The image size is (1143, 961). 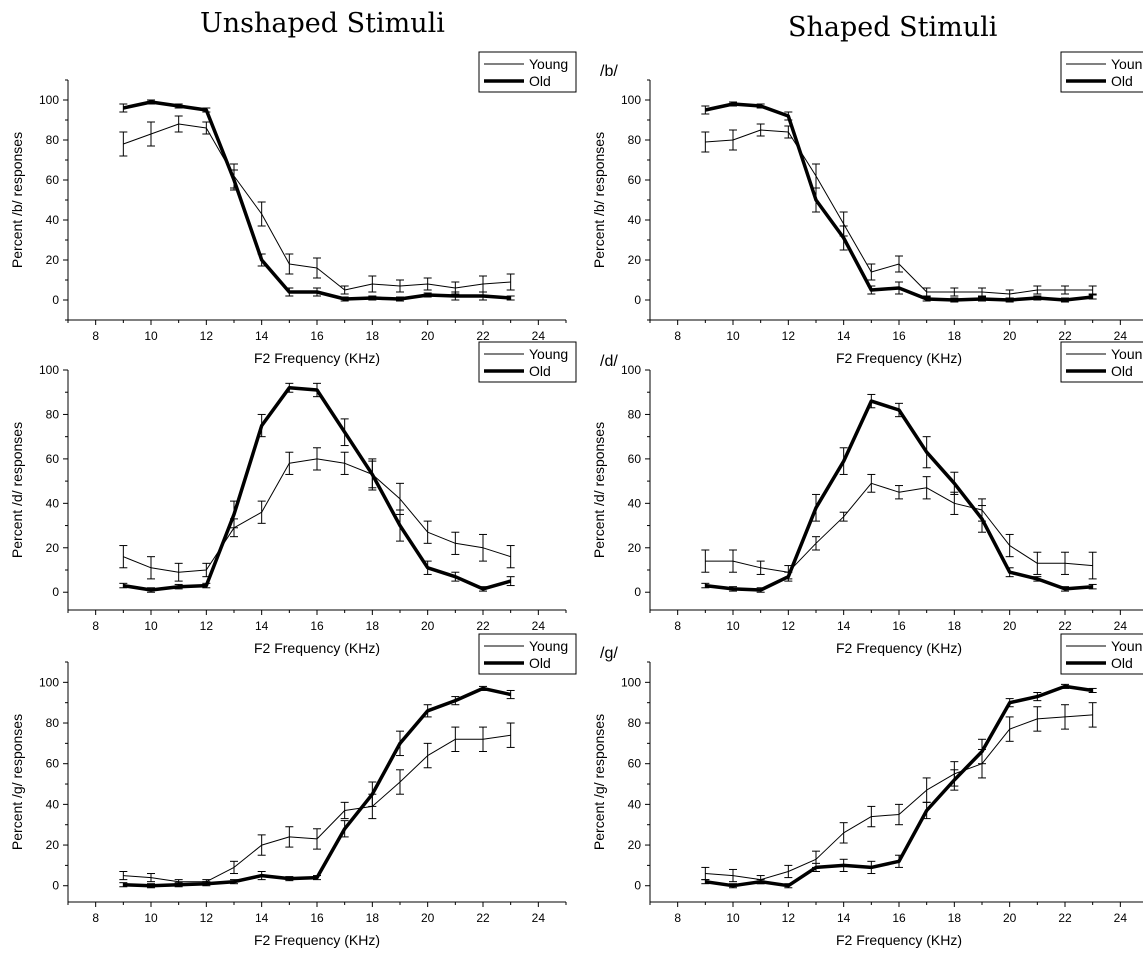 I want to click on column-title-unshaped: Unshaped Stimuli, so click(x=322, y=23).